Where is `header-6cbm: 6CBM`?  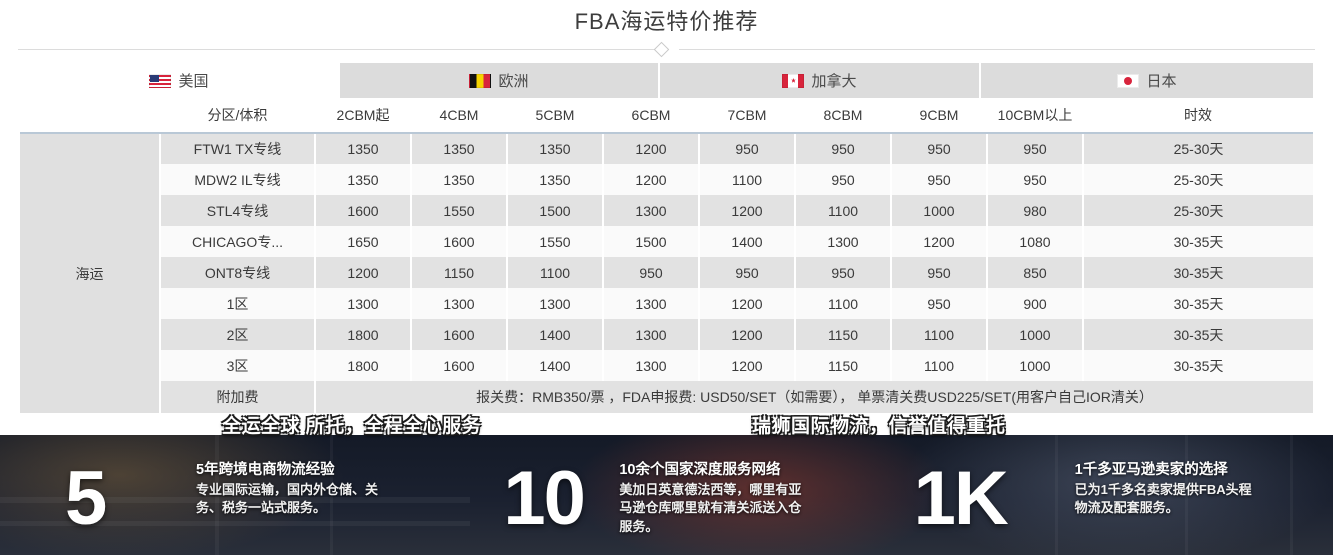
header-6cbm: 6CBM is located at coordinates (651, 116).